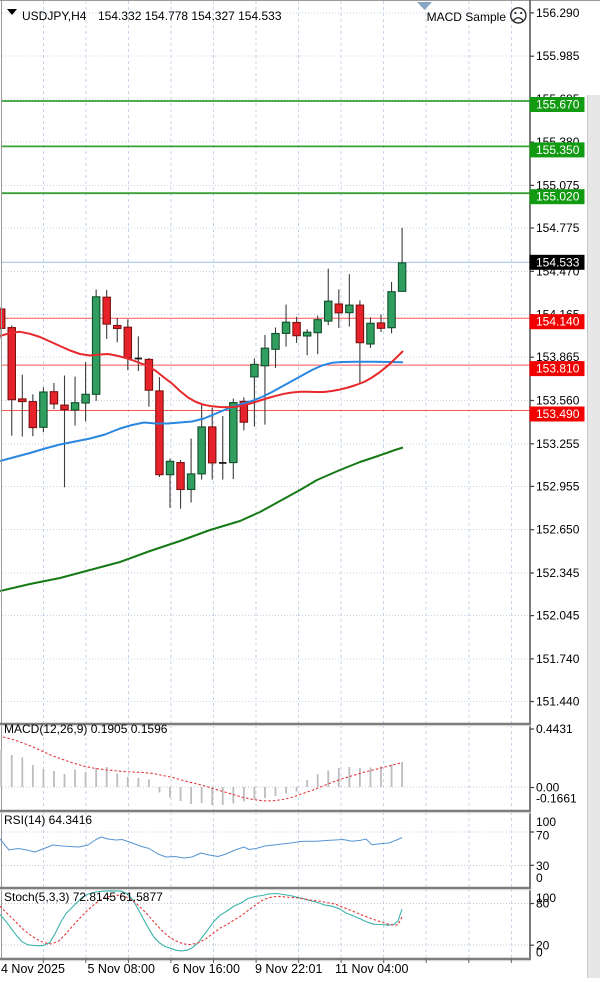  I want to click on svg-text: 151.740, so click(558, 659).